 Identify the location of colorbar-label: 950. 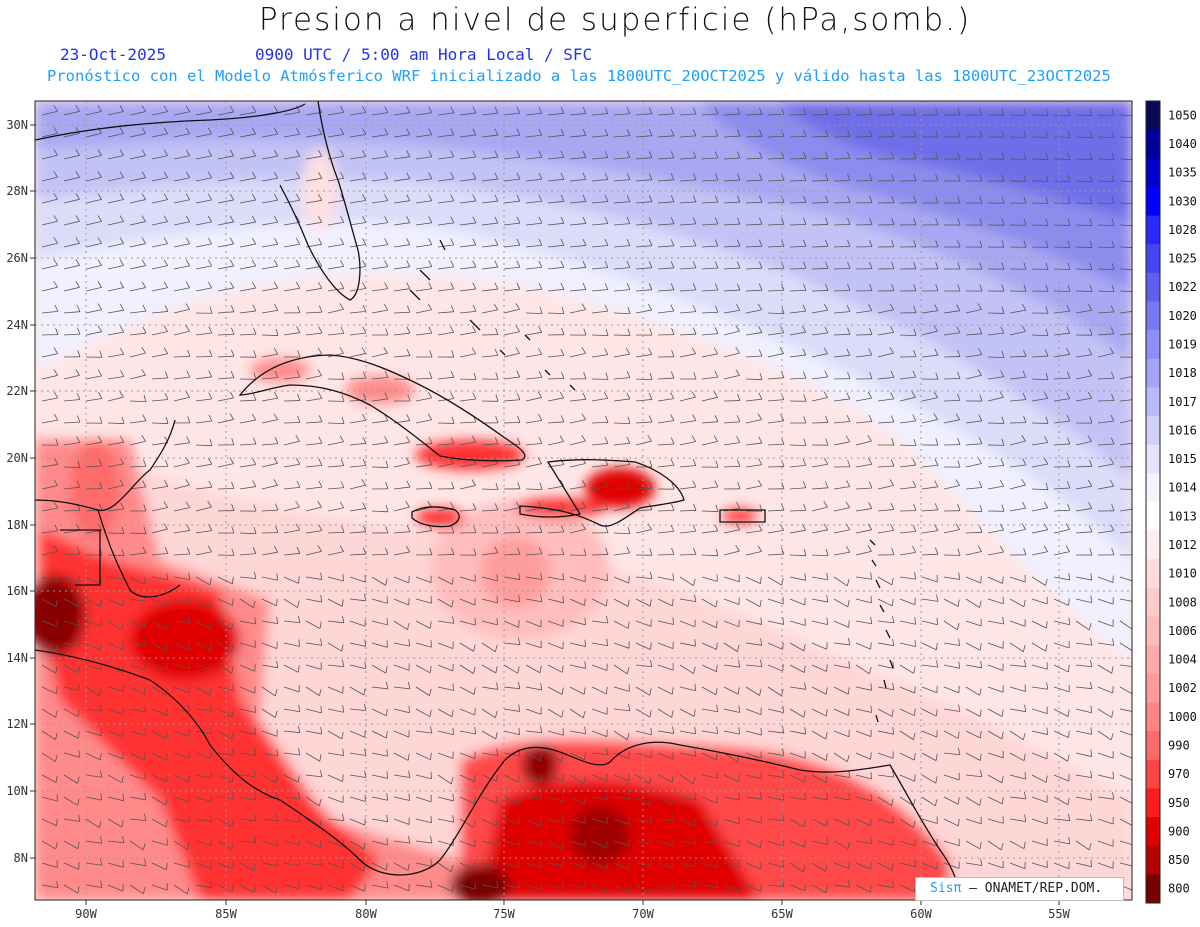
(1179, 803).